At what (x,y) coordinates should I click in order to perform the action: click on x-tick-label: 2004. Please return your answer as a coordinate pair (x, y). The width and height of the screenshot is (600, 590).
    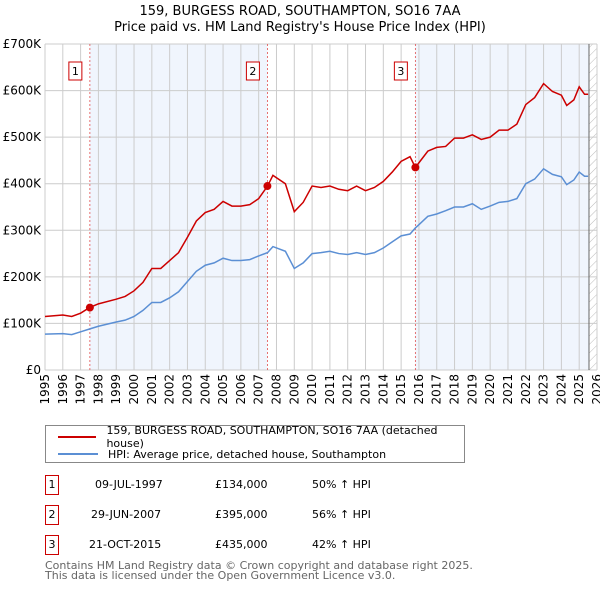
    Looking at the image, I should click on (205, 389).